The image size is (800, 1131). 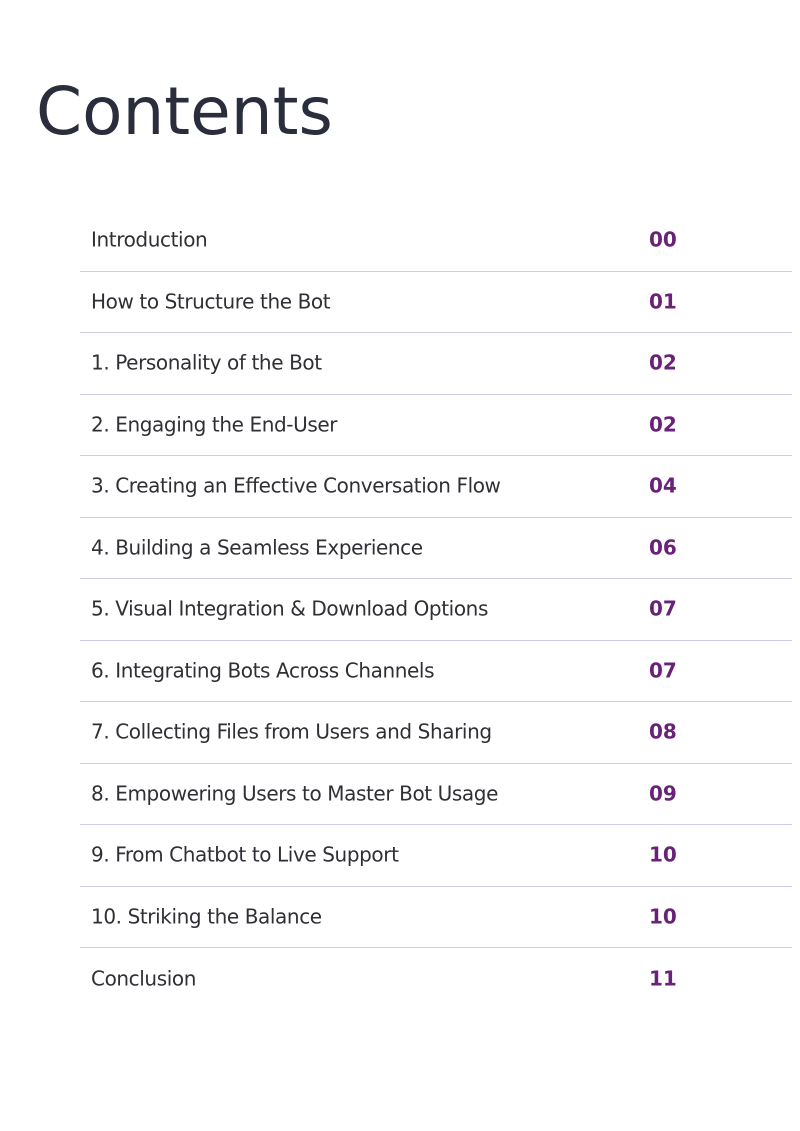 I want to click on toc-entry: 2. Engaging the End-User 02, so click(x=436, y=425).